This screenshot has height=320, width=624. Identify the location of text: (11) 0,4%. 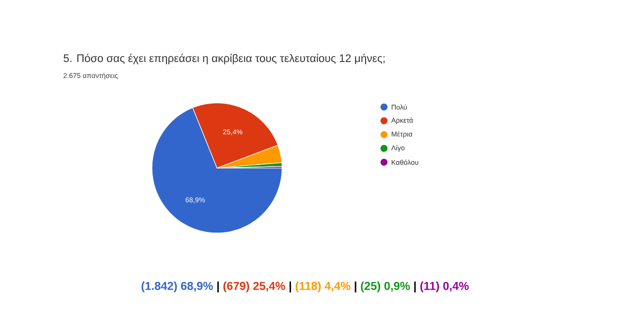
(444, 287).